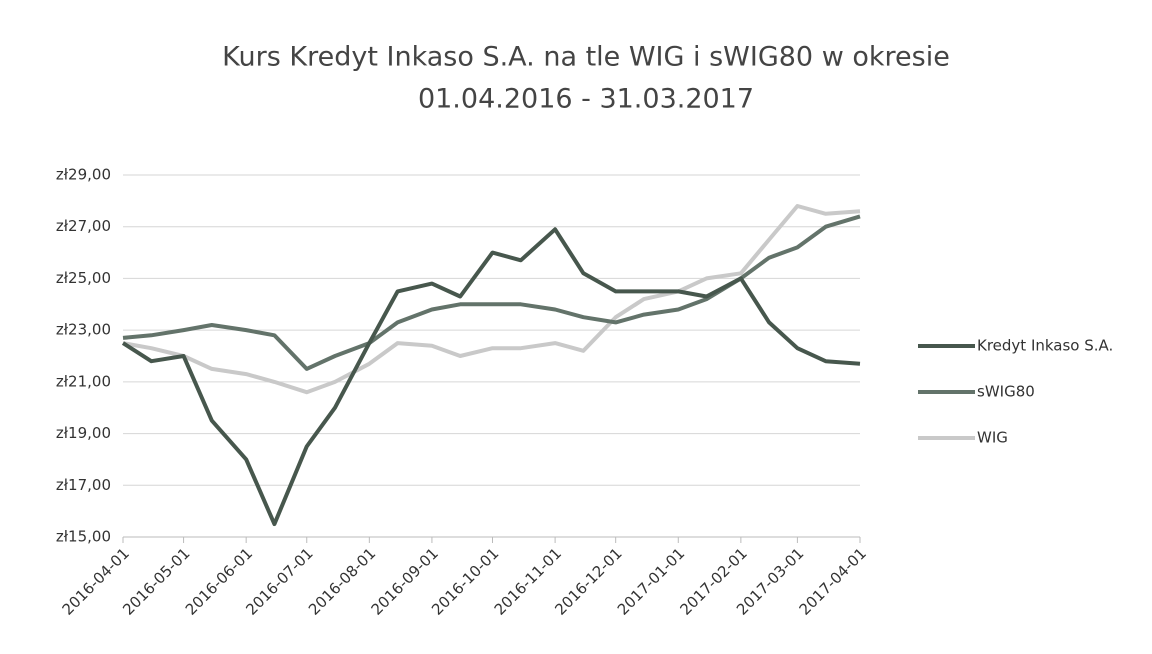  I want to click on y-tick-label: zł15,00, so click(83, 537).